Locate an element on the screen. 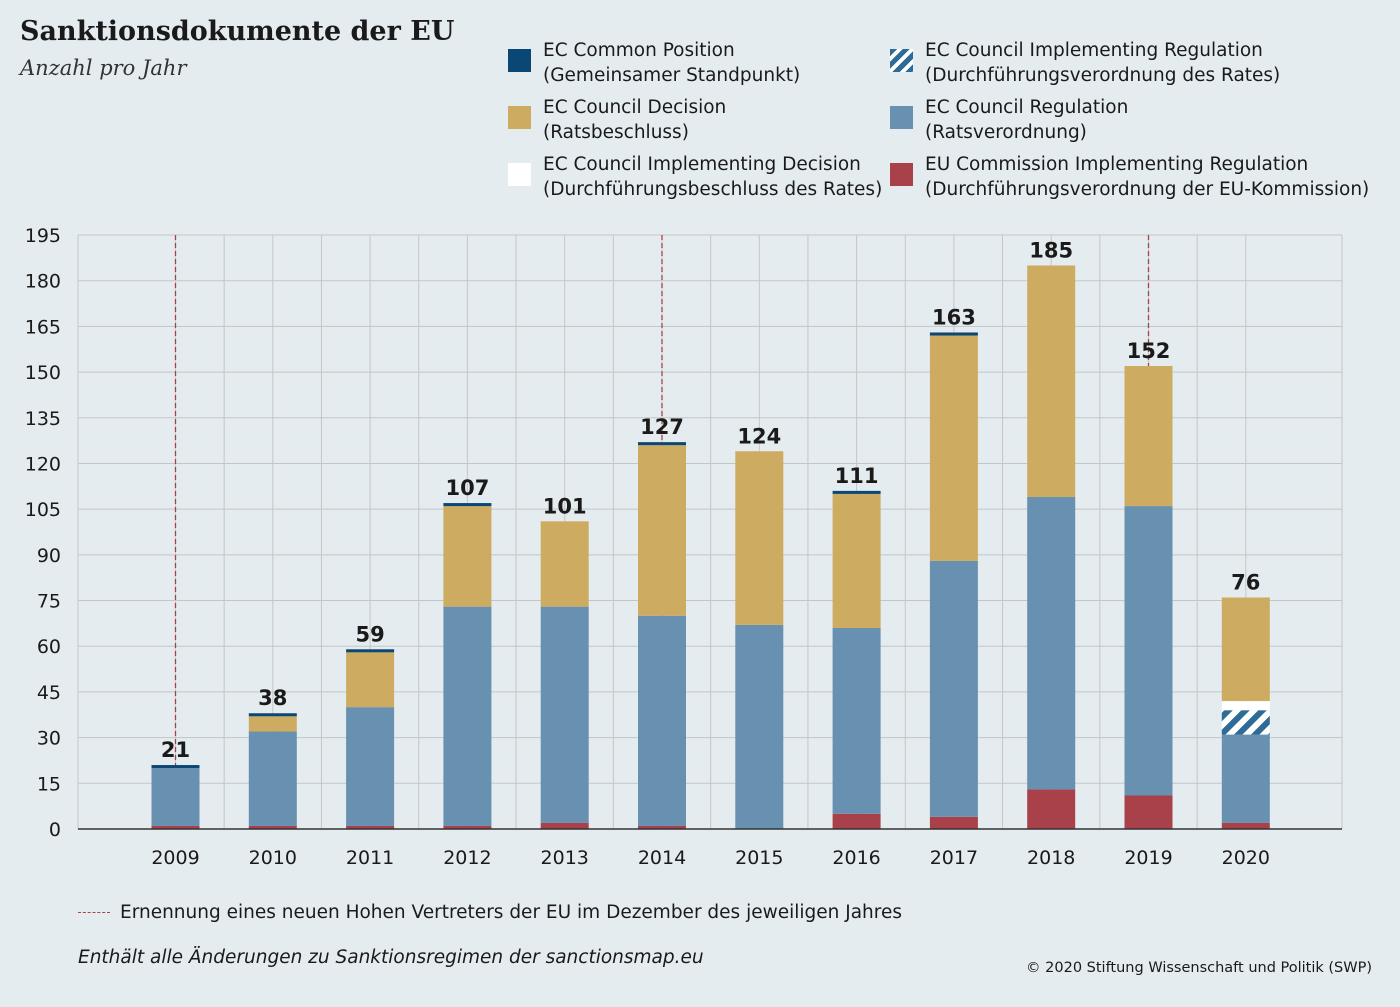 The width and height of the screenshot is (1400, 1007). bar-segment-2013-s1 is located at coordinates (564, 714).